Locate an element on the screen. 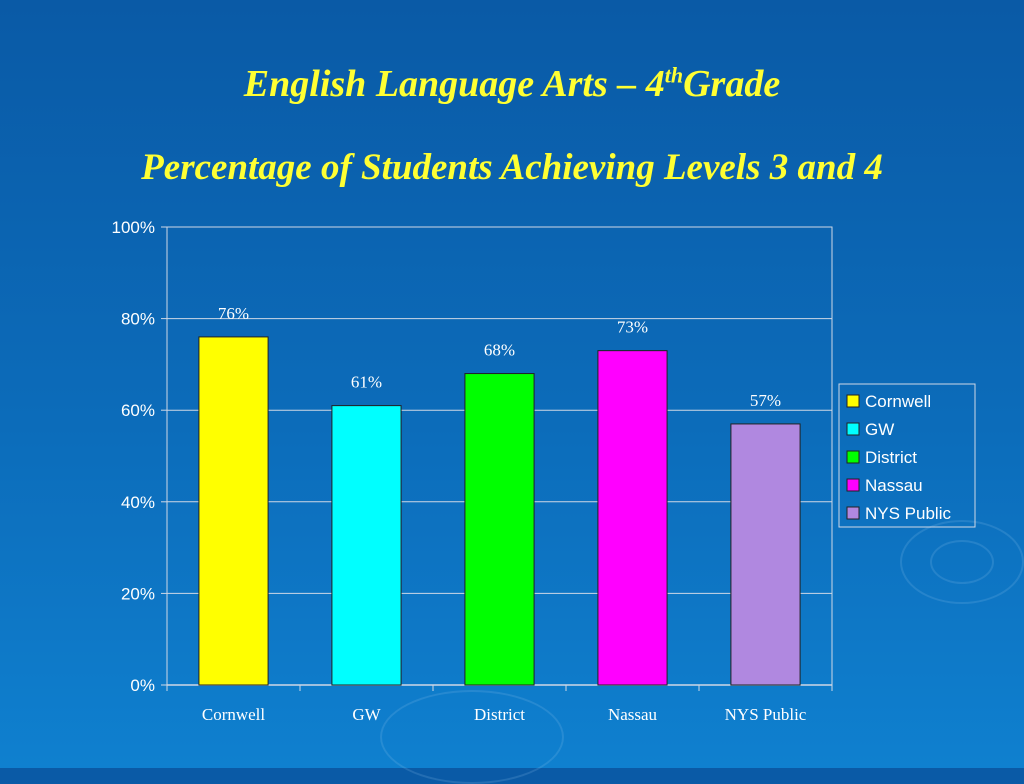 The image size is (1024, 784). legend-label: Nassau is located at coordinates (894, 485).